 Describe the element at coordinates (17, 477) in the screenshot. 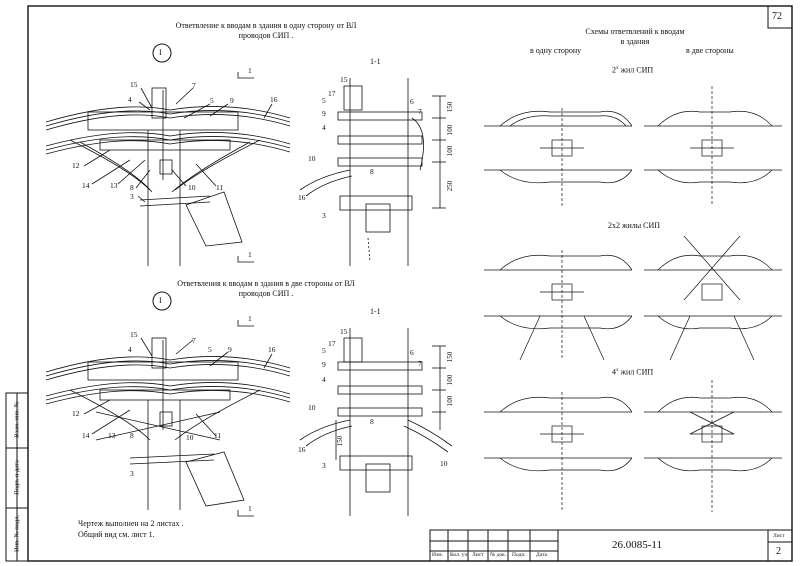

I see `stamp-sign-date: Подп. и дата` at that location.